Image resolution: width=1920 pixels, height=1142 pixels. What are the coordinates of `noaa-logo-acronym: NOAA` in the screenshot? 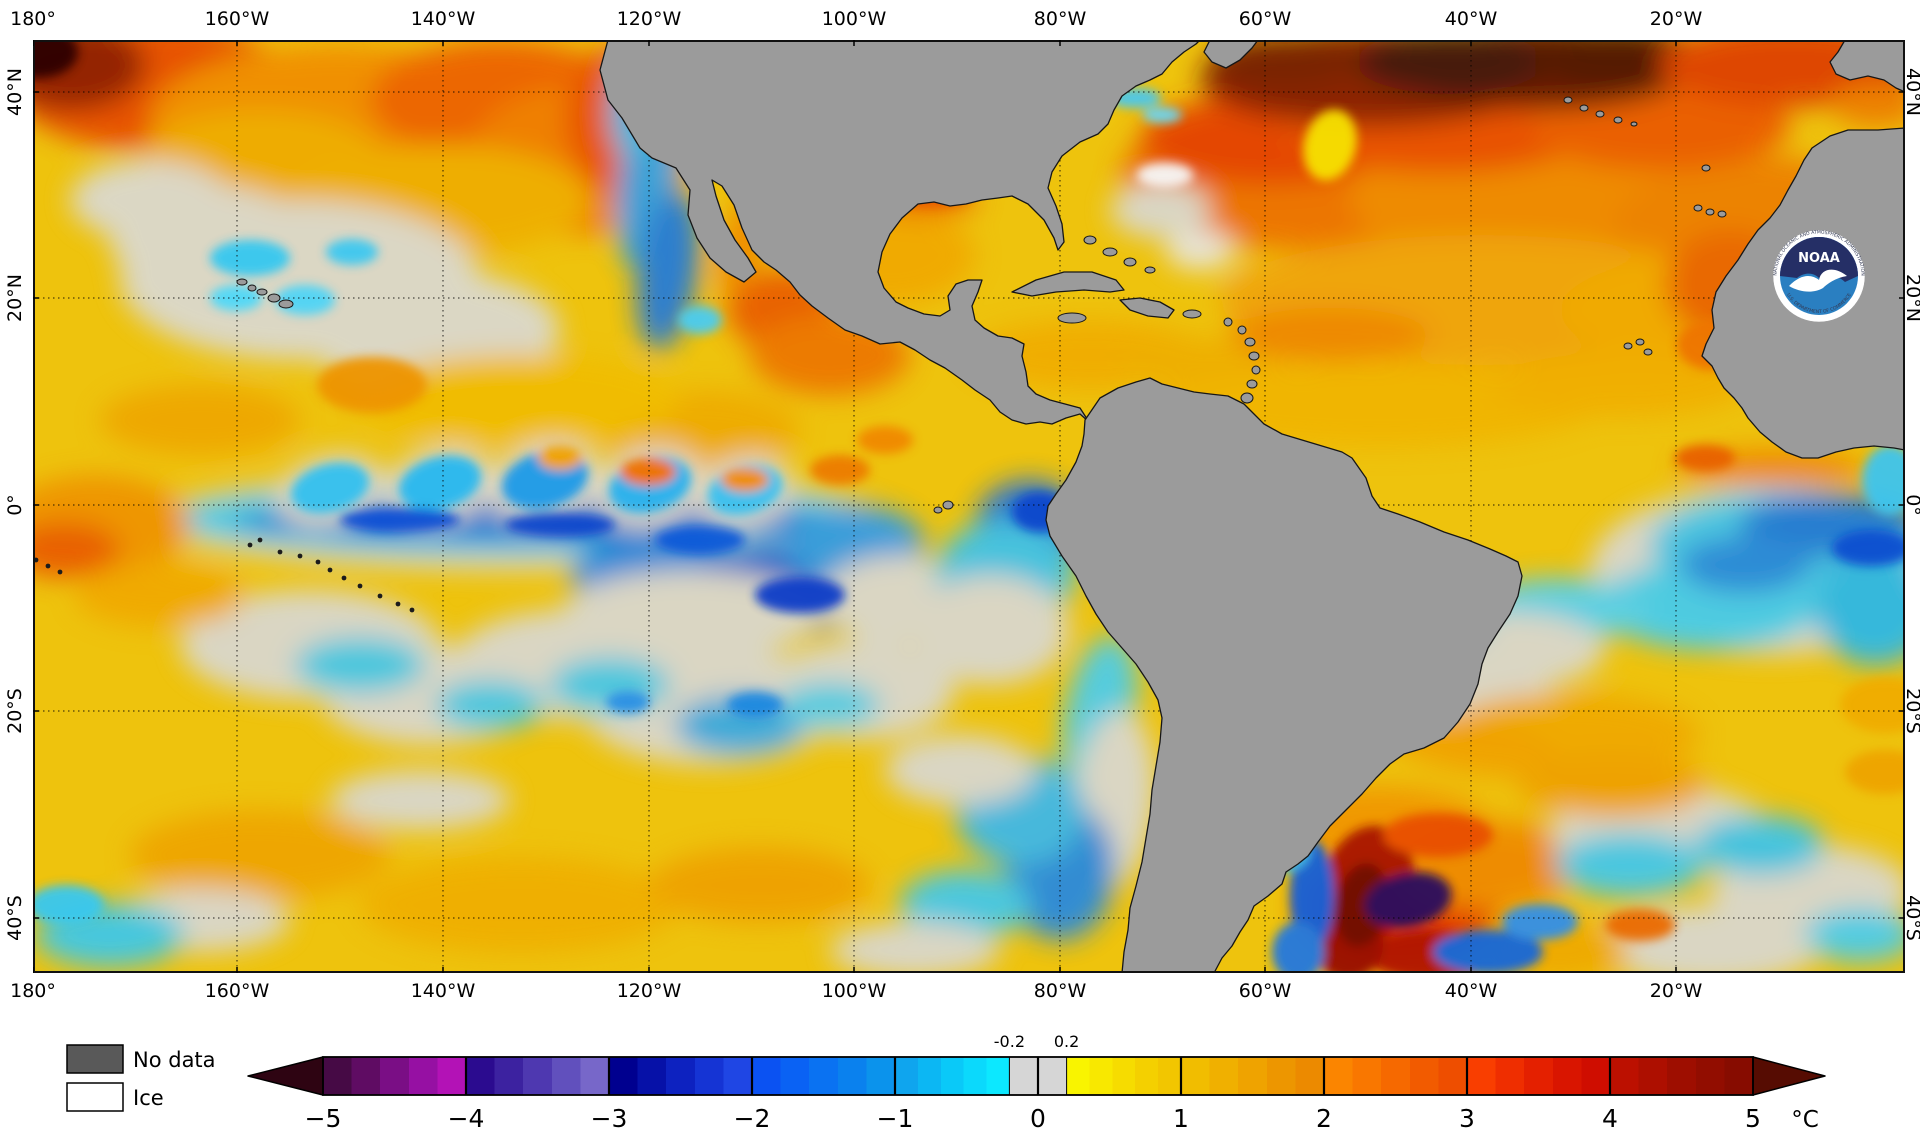 It's located at (1819, 258).